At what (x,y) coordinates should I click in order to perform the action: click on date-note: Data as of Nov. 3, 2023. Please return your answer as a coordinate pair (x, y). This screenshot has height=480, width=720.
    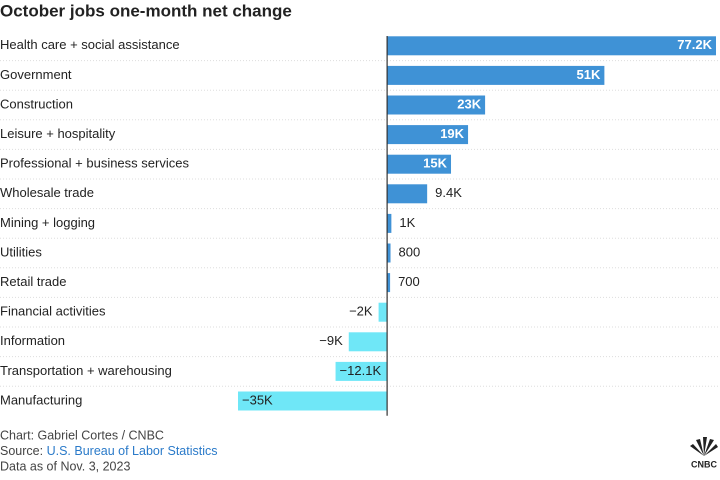
    Looking at the image, I should click on (65, 466).